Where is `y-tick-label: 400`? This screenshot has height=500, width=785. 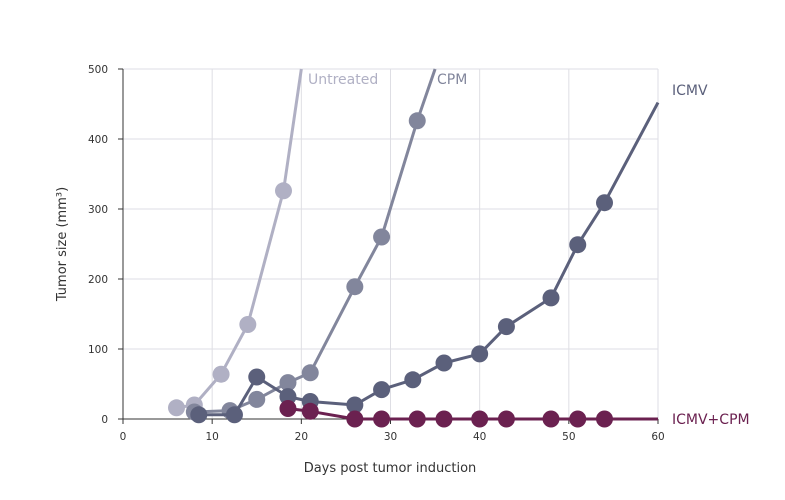
y-tick-label: 400 is located at coordinates (98, 140).